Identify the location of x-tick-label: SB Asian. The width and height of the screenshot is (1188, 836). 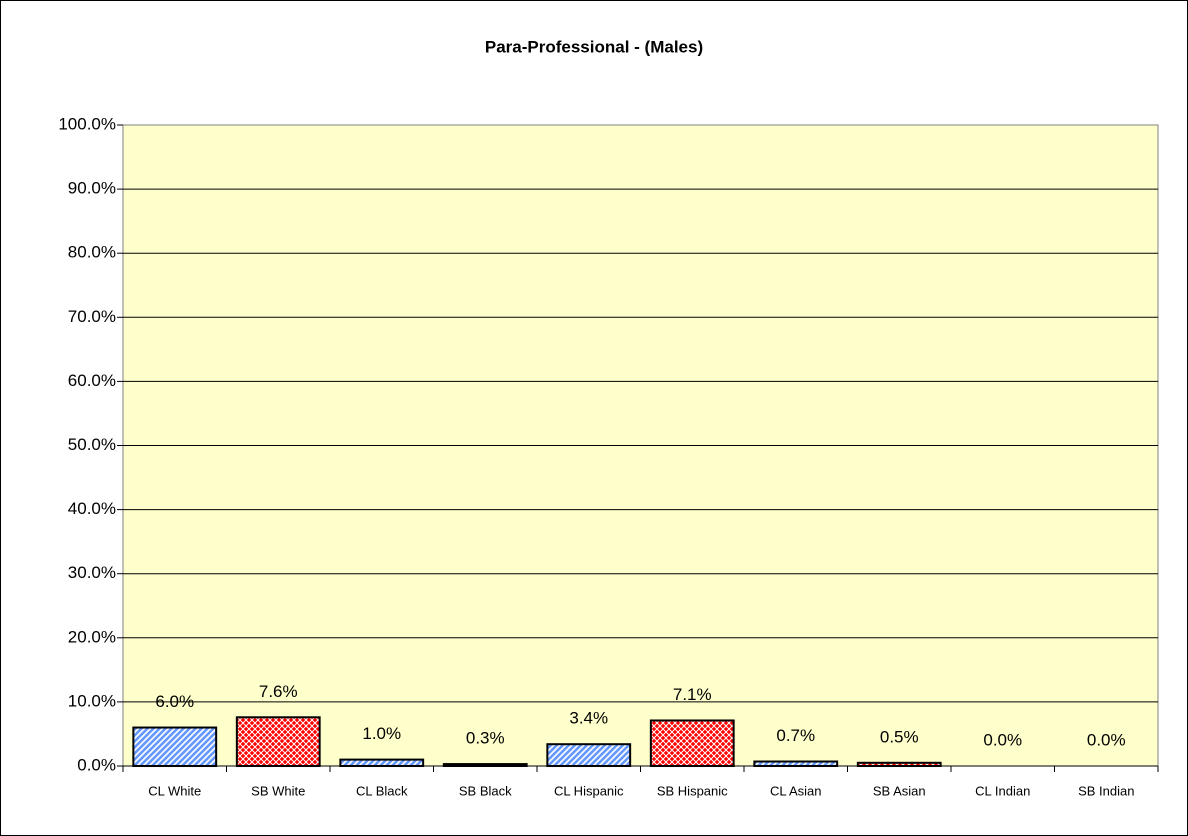
(899, 790).